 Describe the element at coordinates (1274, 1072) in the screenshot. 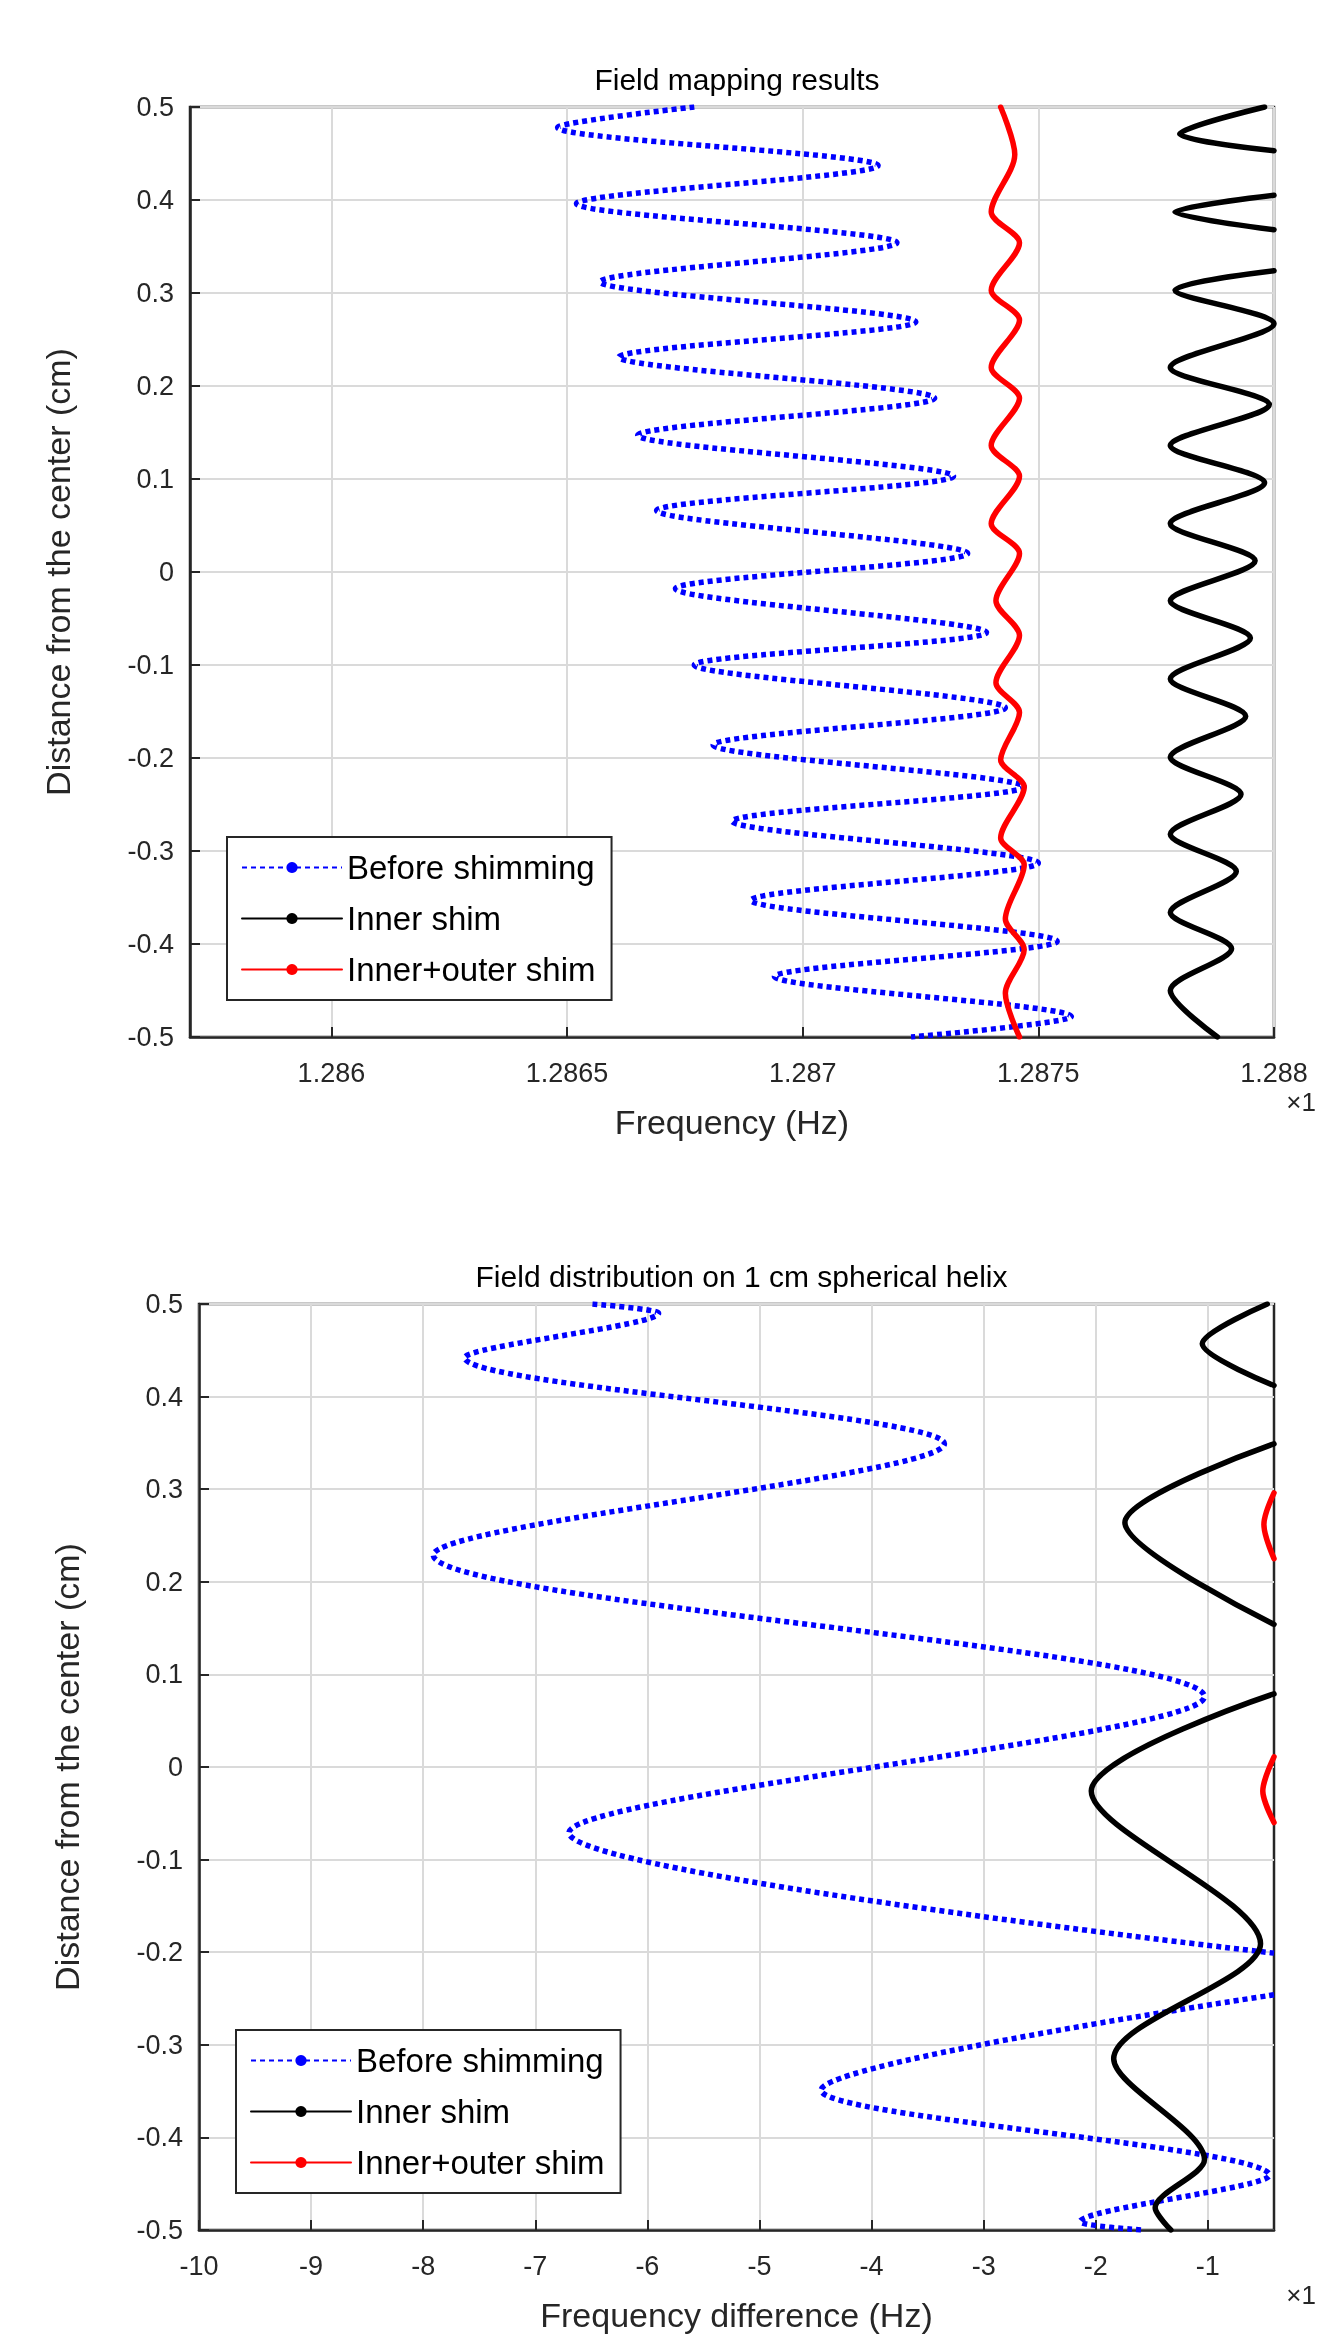

I see `x-tick-label: 1.288` at that location.